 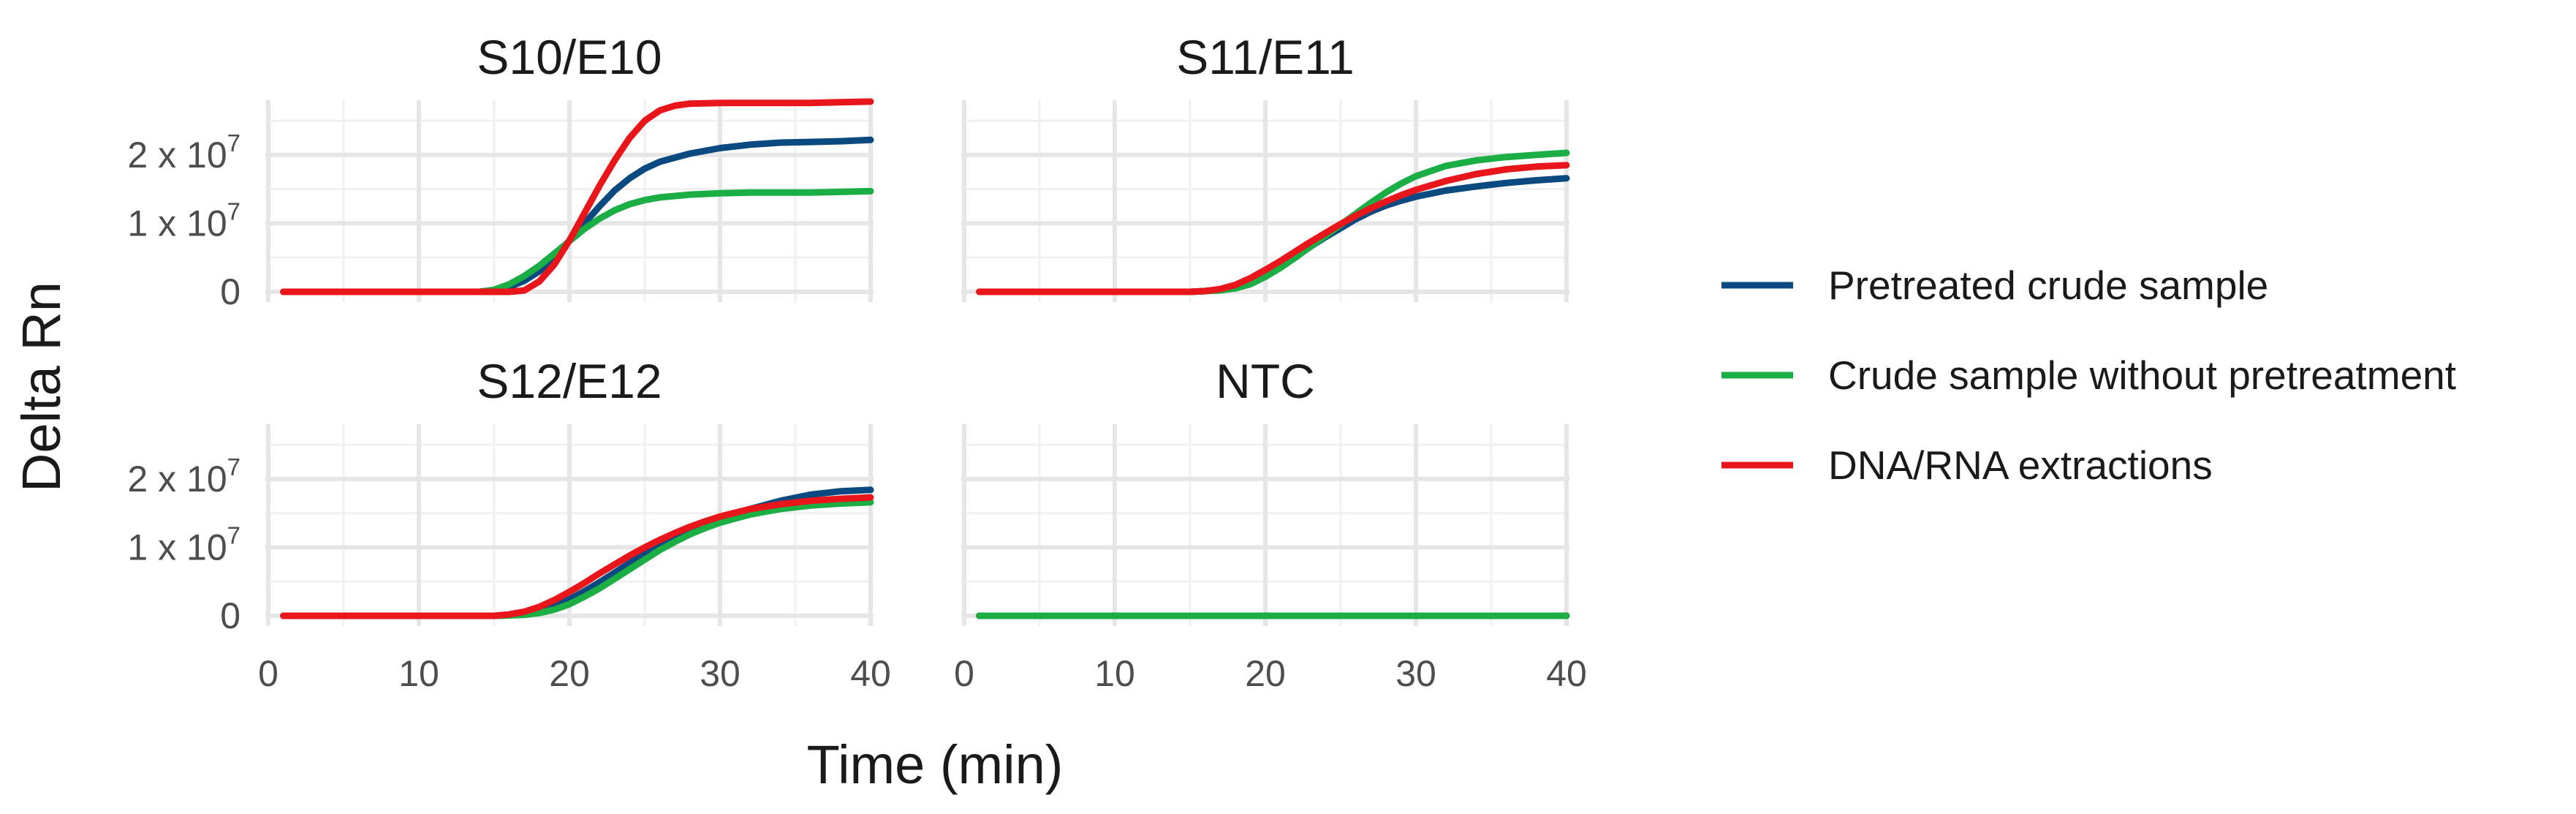 What do you see at coordinates (569, 57) in the screenshot?
I see `panel-title: S10/E10` at bounding box center [569, 57].